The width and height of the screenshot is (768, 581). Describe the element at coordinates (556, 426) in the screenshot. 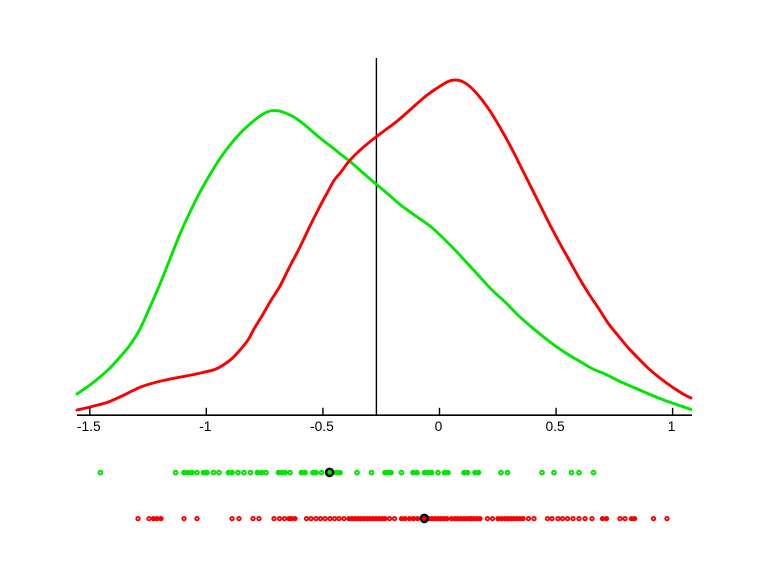

I see `svg-text: 0.5` at that location.